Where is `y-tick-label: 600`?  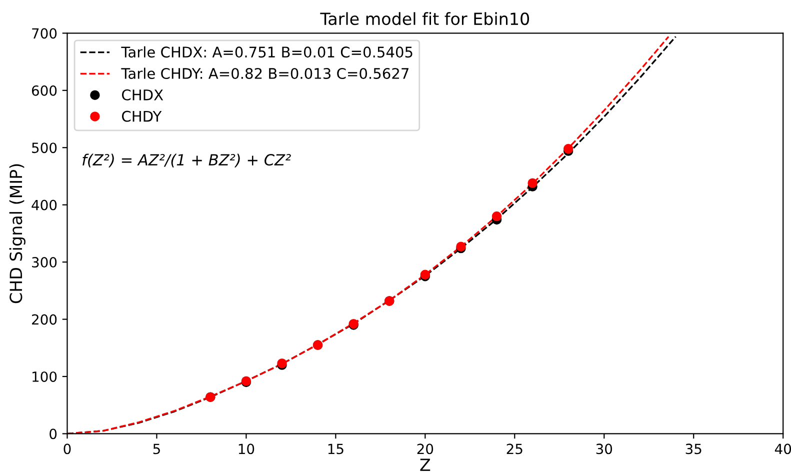
y-tick-label: 600 is located at coordinates (44, 90).